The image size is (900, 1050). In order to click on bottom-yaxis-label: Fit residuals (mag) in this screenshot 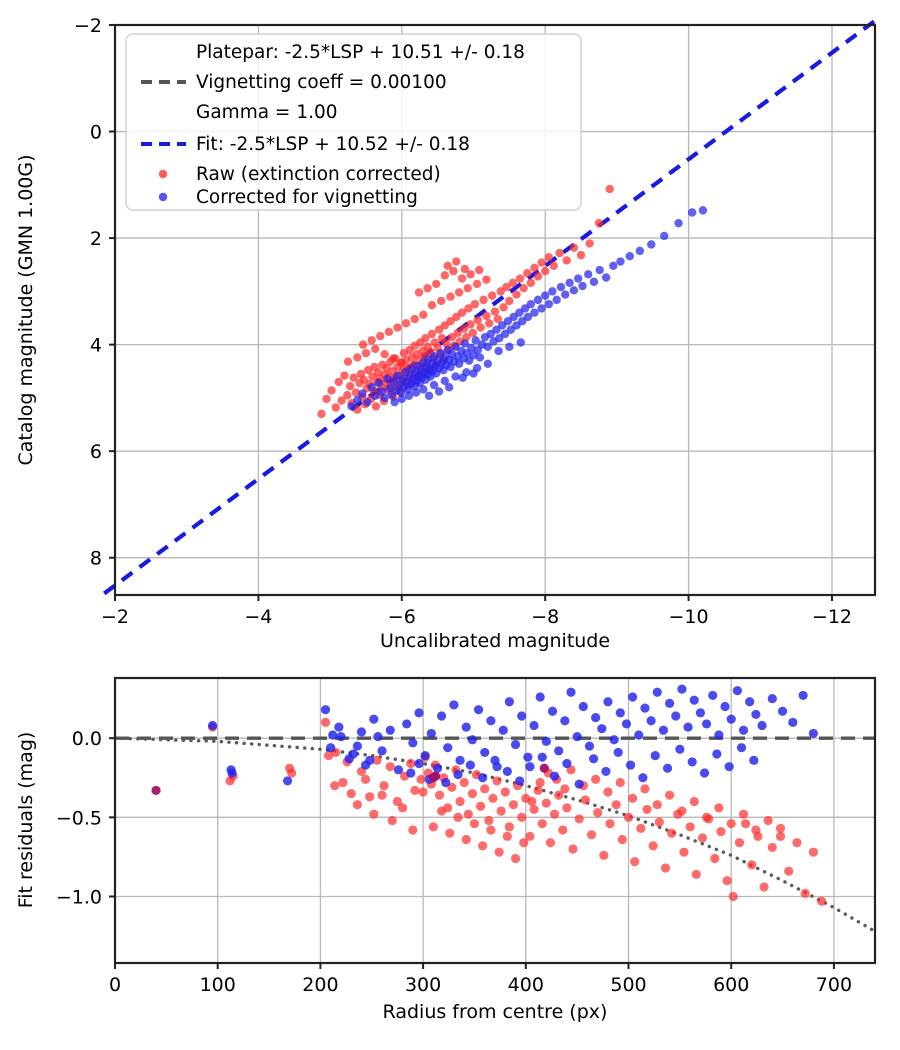, I will do `click(26, 820)`.